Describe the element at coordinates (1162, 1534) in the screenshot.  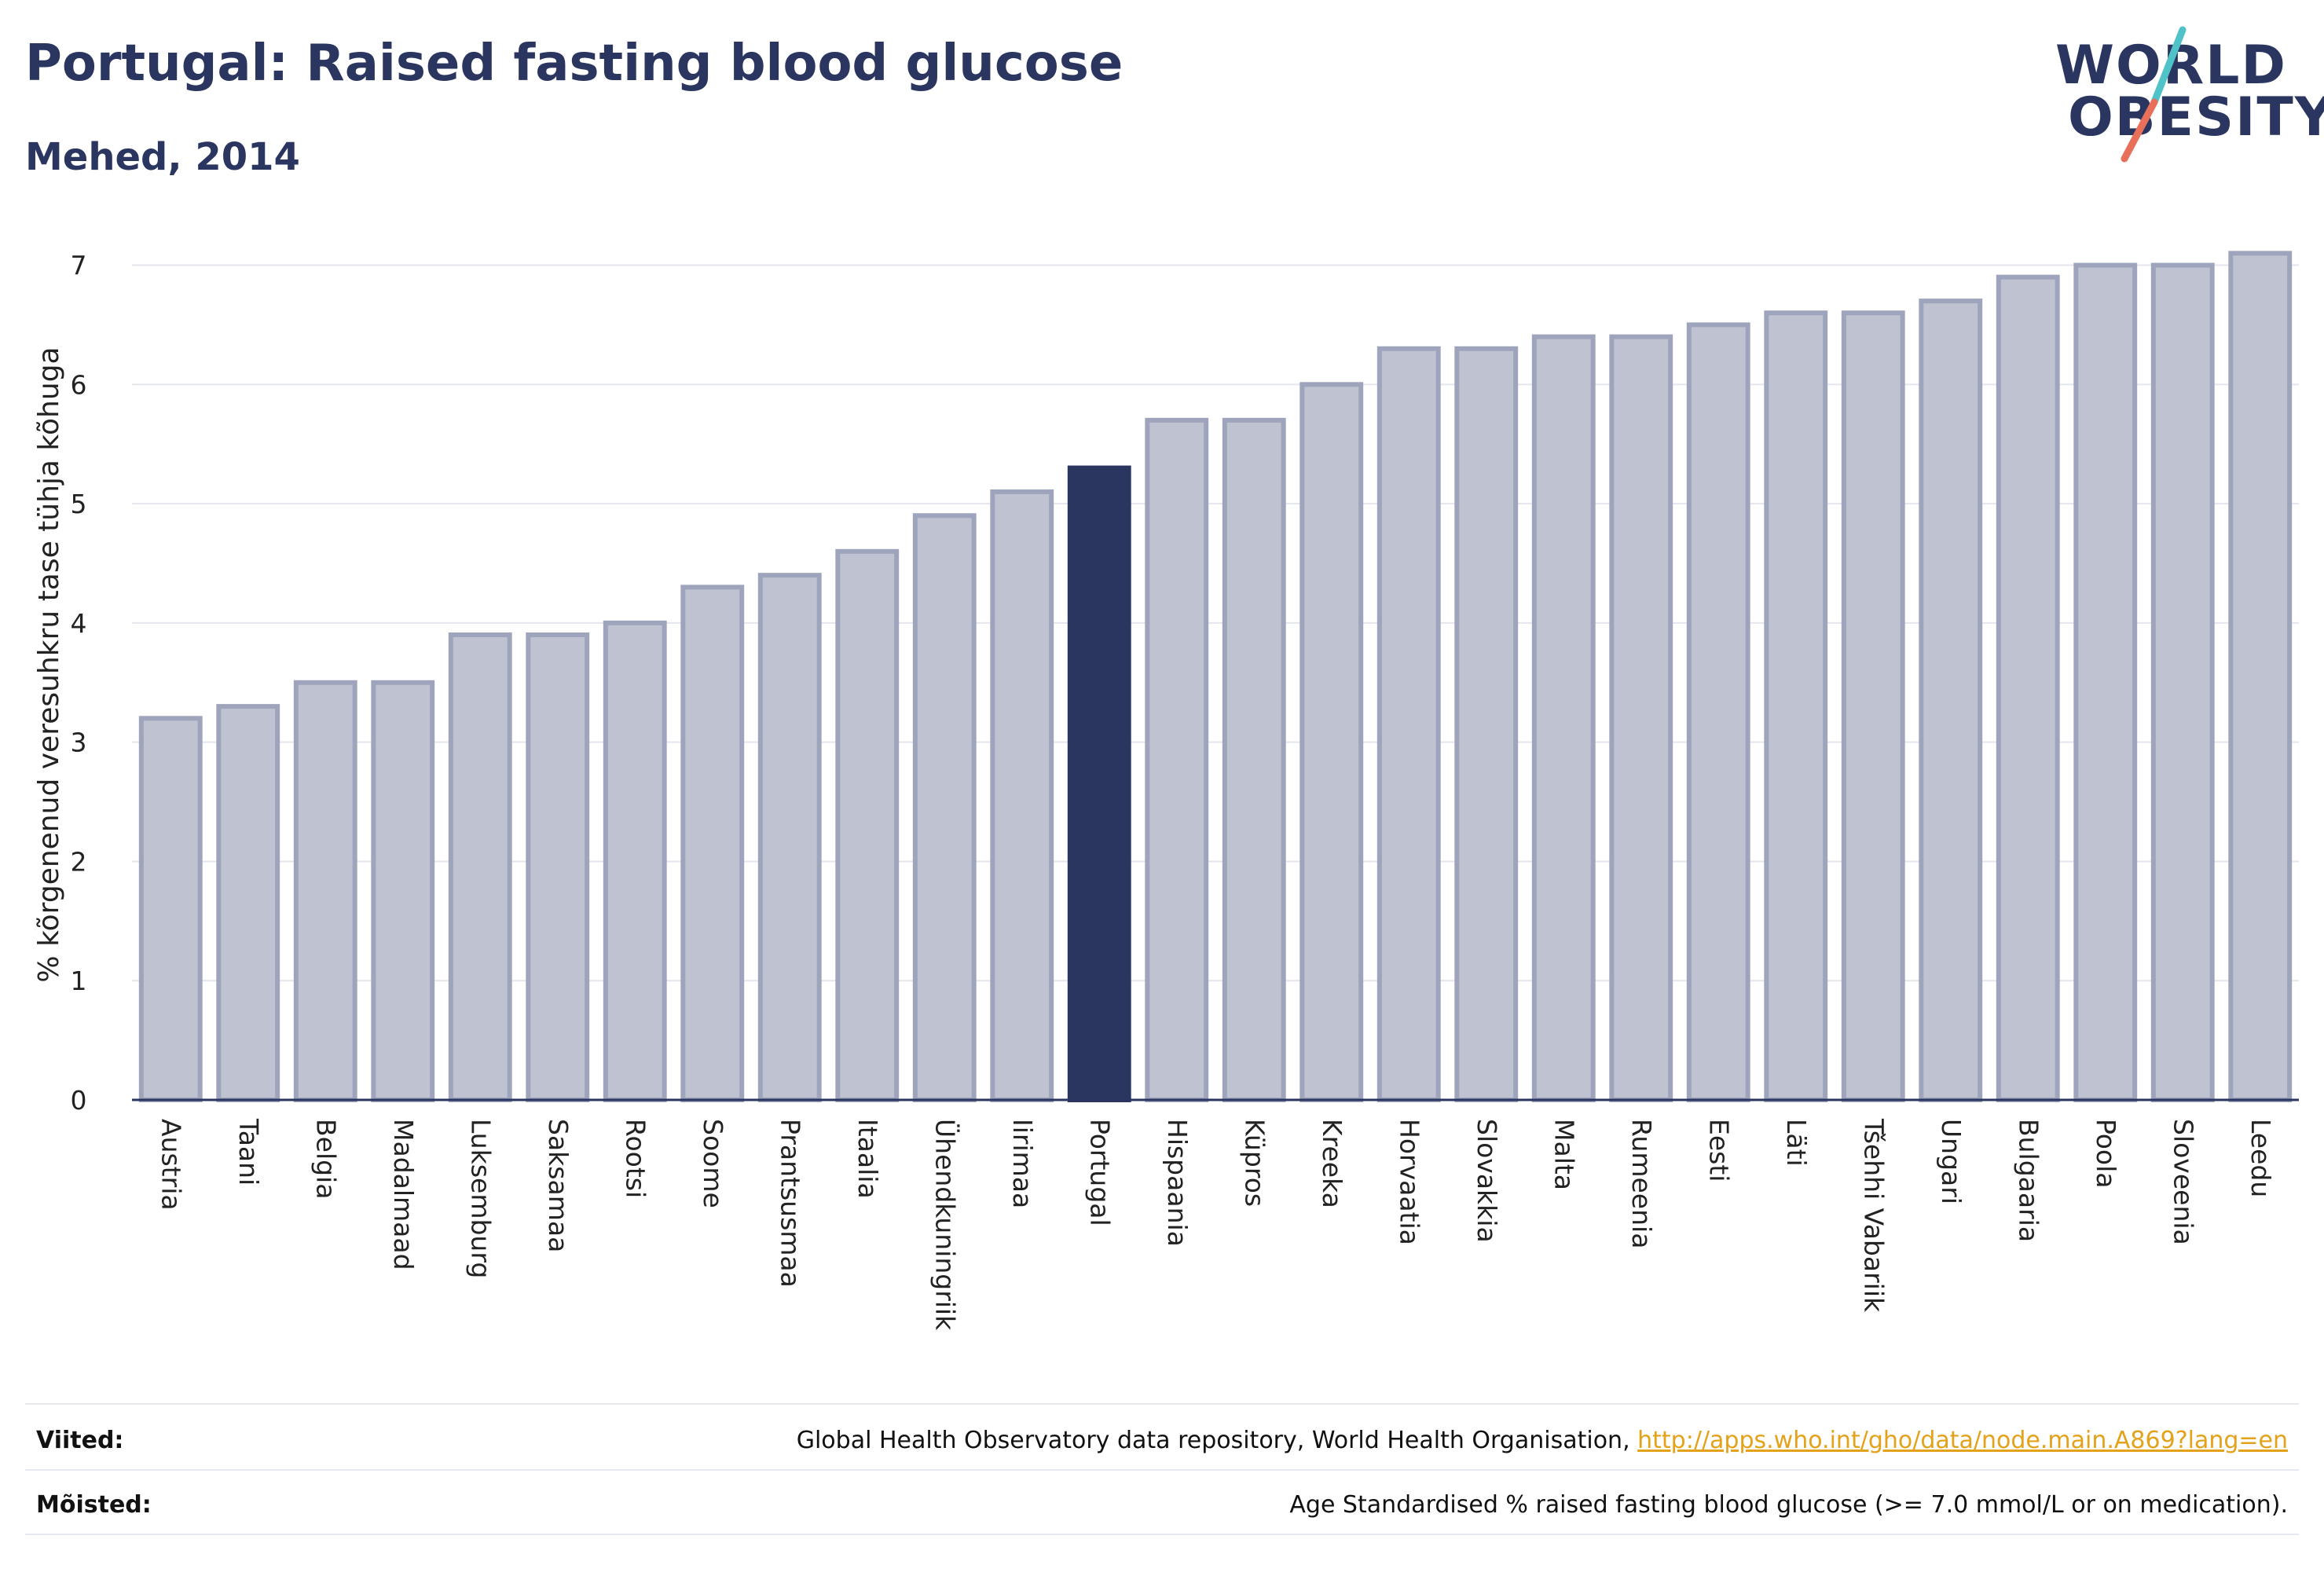
I see `footer-divider-bottom` at that location.